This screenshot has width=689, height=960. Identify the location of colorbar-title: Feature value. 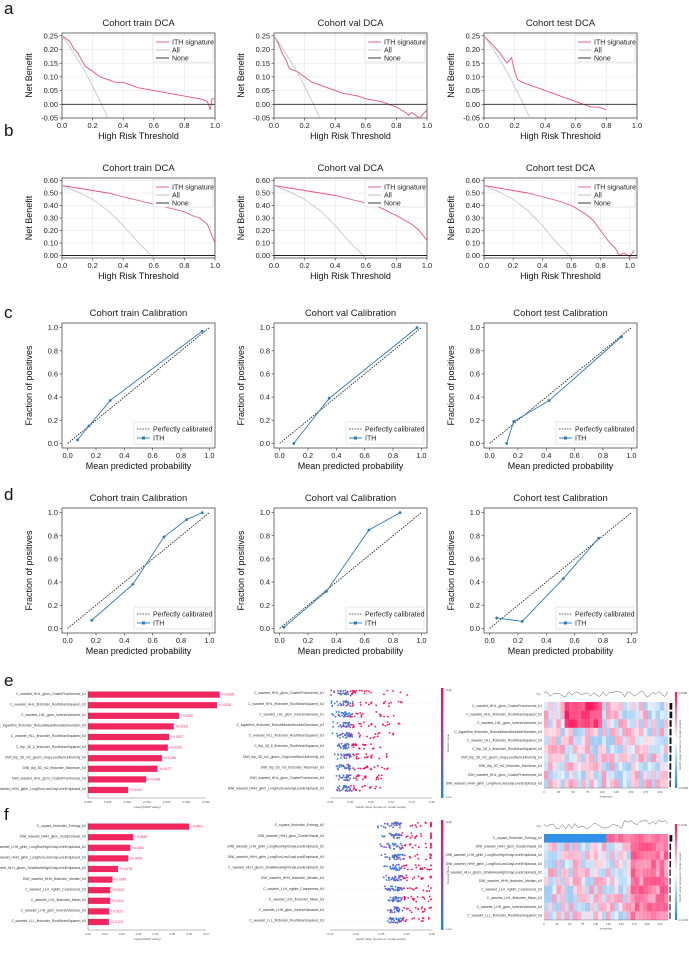
(448, 875).